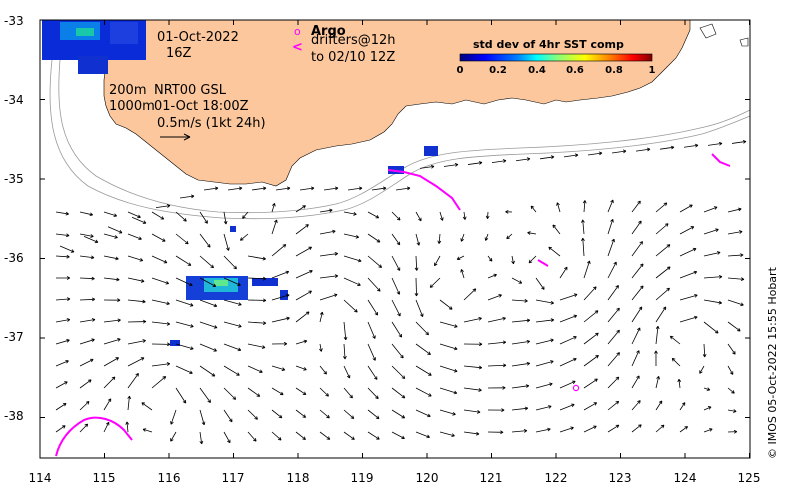 Image resolution: width=791 pixels, height=492 pixels. What do you see at coordinates (14, 337) in the screenshot?
I see `y-tick-label: -37` at bounding box center [14, 337].